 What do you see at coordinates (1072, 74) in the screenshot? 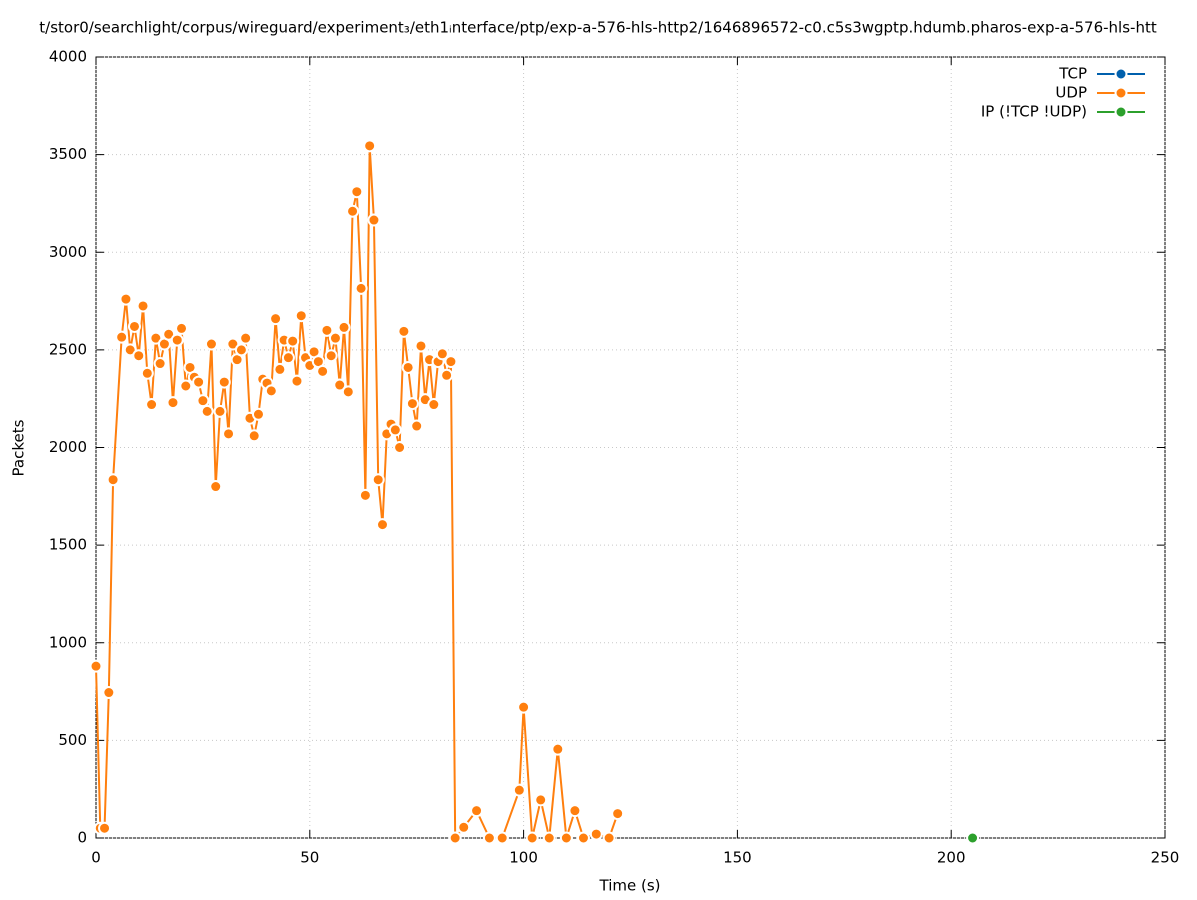
I see `legend-label: TCP` at bounding box center [1072, 74].